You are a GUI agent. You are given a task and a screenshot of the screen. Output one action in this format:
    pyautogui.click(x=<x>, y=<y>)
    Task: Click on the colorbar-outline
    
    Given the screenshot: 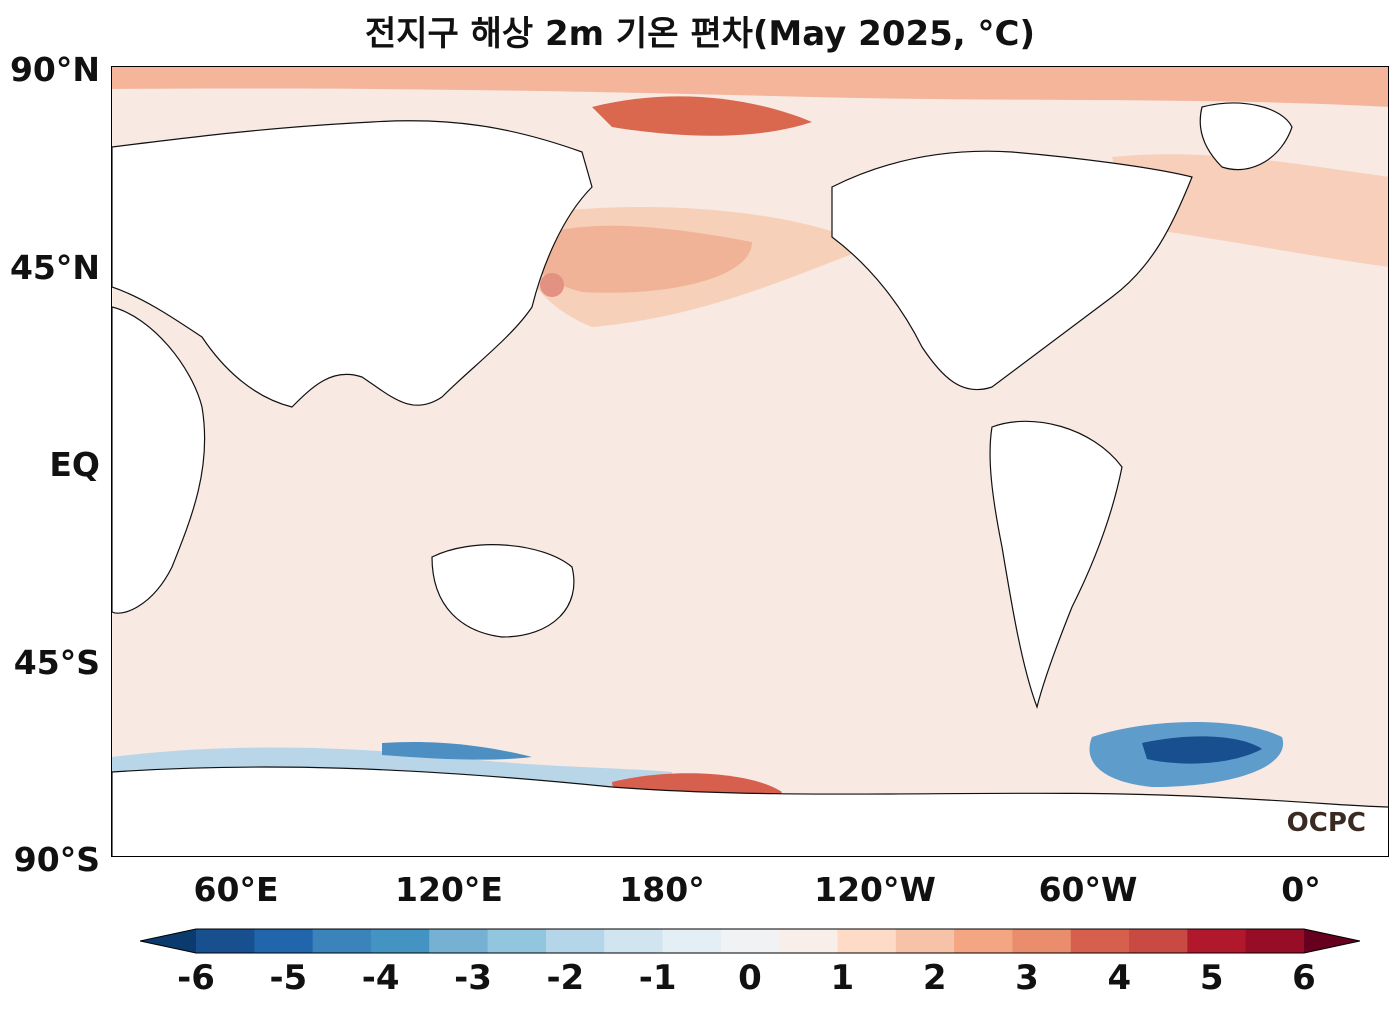 What is the action you would take?
    pyautogui.click(x=750, y=941)
    